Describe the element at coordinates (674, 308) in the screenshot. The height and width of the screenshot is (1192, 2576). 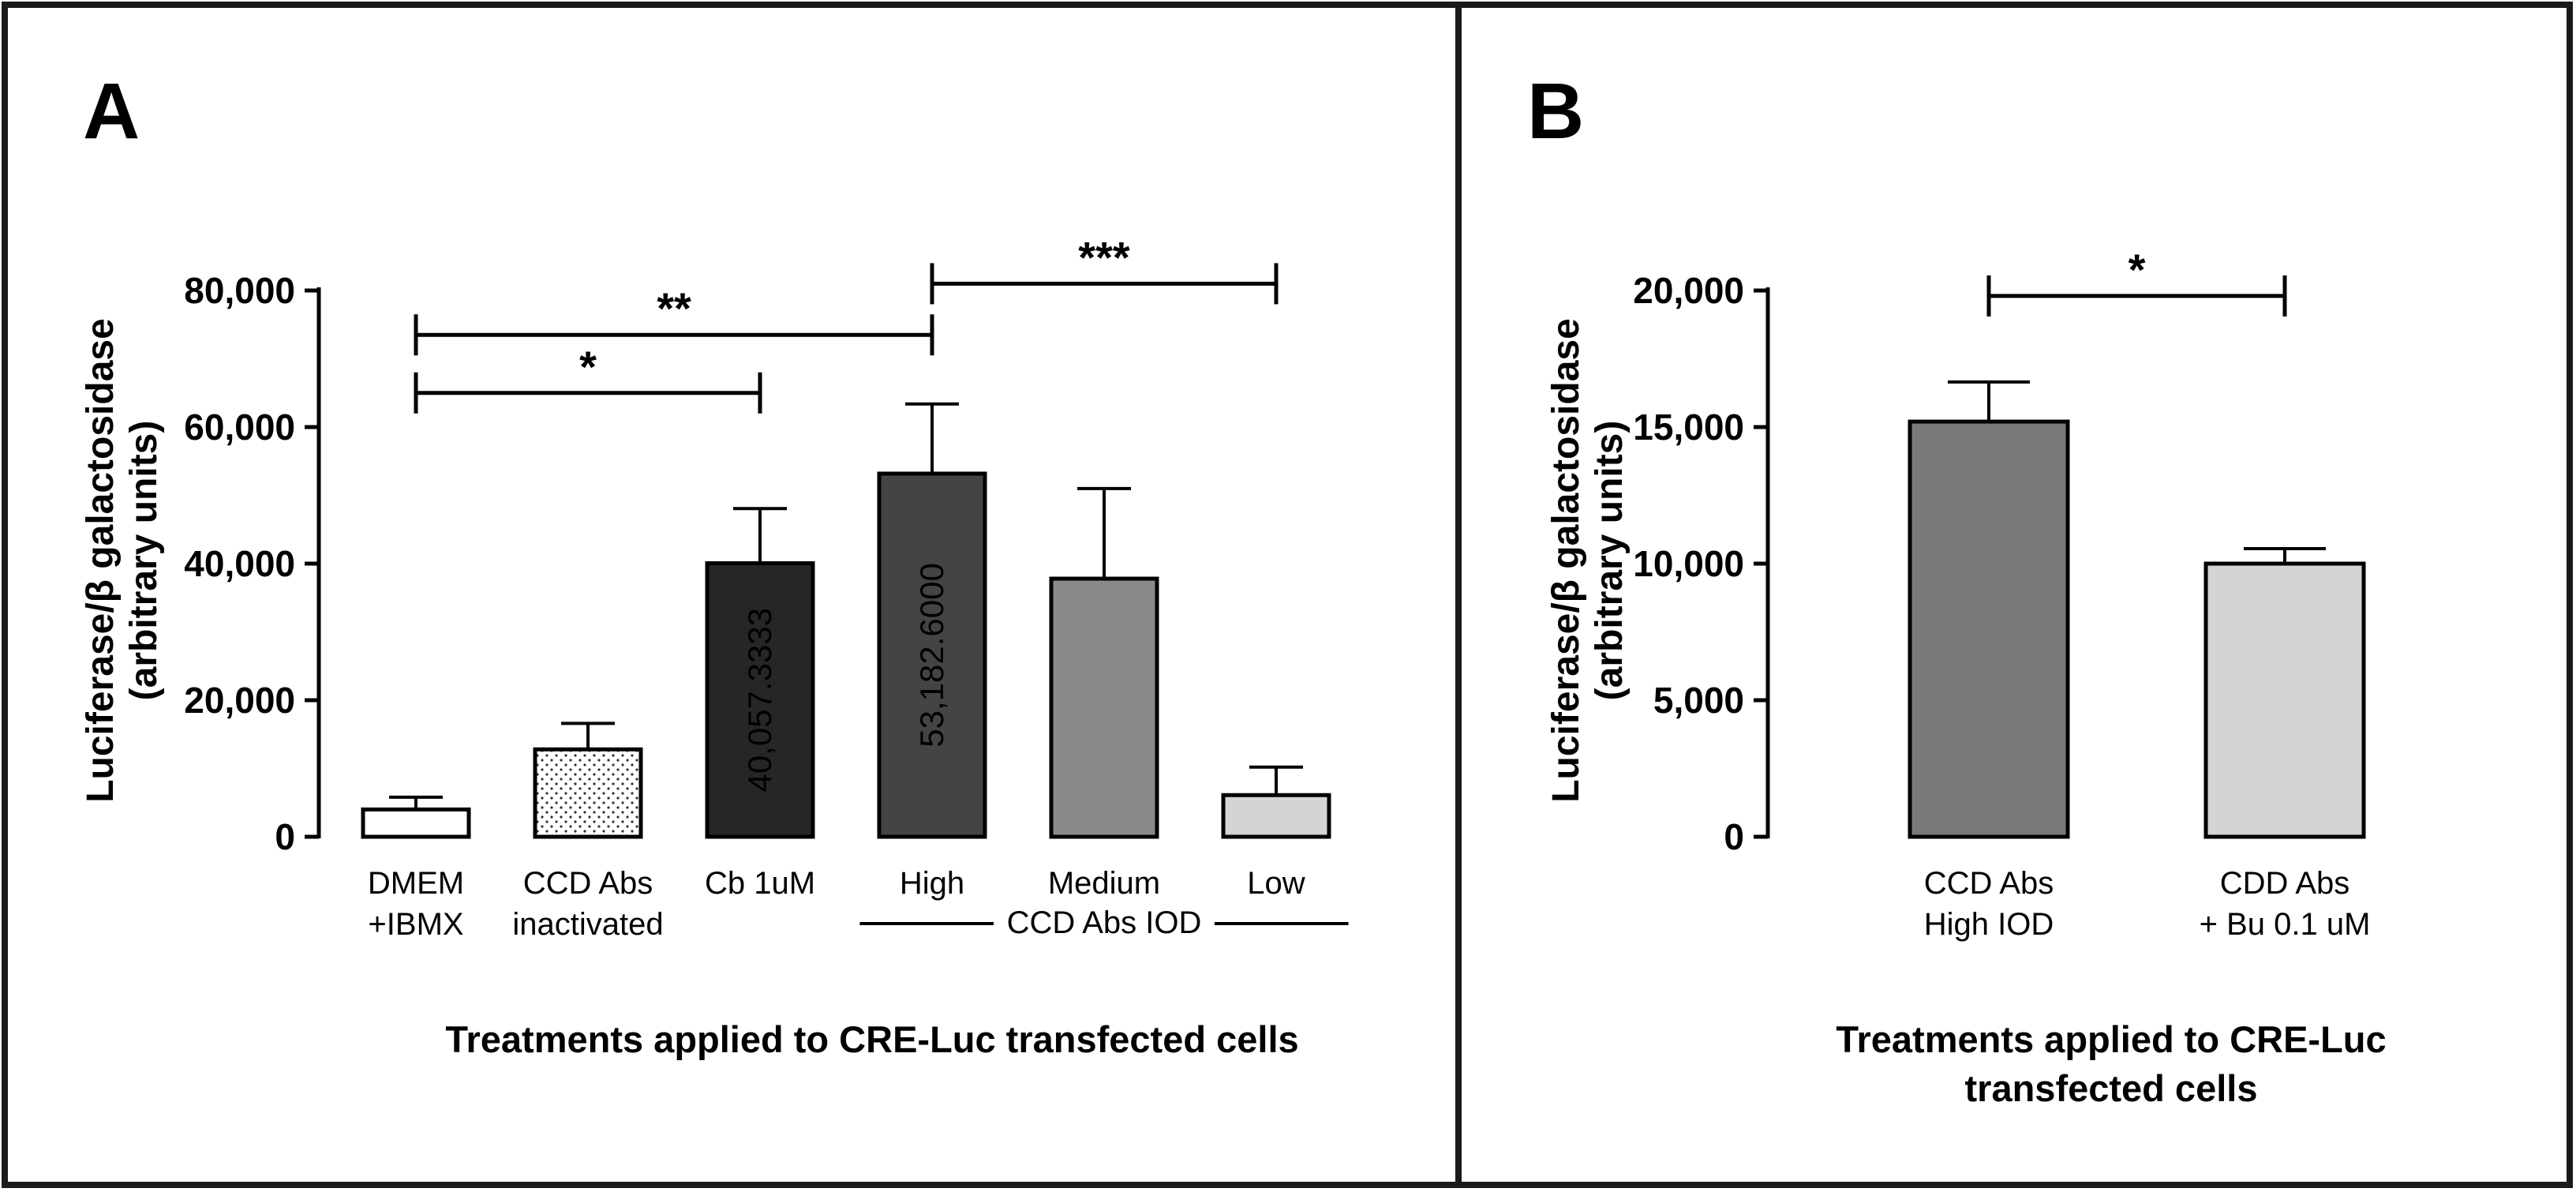
I see `panel-a-sig-label-1: **` at that location.